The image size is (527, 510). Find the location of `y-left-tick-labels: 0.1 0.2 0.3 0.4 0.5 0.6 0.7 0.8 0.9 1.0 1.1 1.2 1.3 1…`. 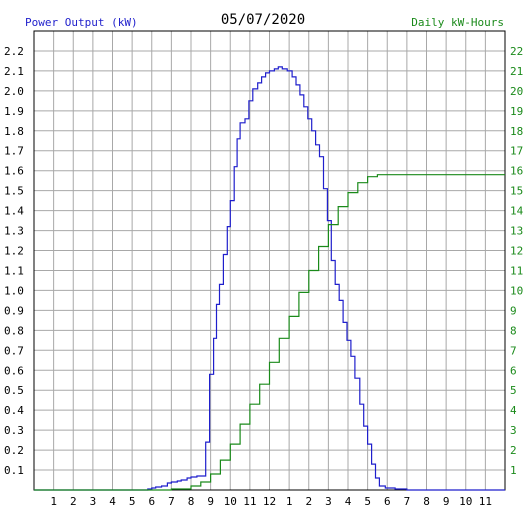

y-left-tick-labels: 0.1 0.2 0.3 0.4 0.5 0.6 0.7 0.8 0.9 1.0 1.1 1.2 1.3 1… is located at coordinates (14, 261).